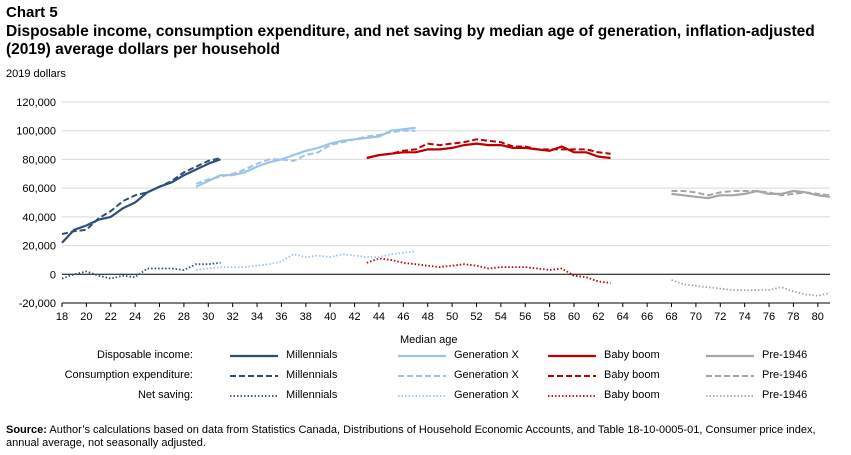 This screenshot has width=851, height=455. Describe the element at coordinates (549, 317) in the screenshot. I see `x-tick-label: 58` at that location.